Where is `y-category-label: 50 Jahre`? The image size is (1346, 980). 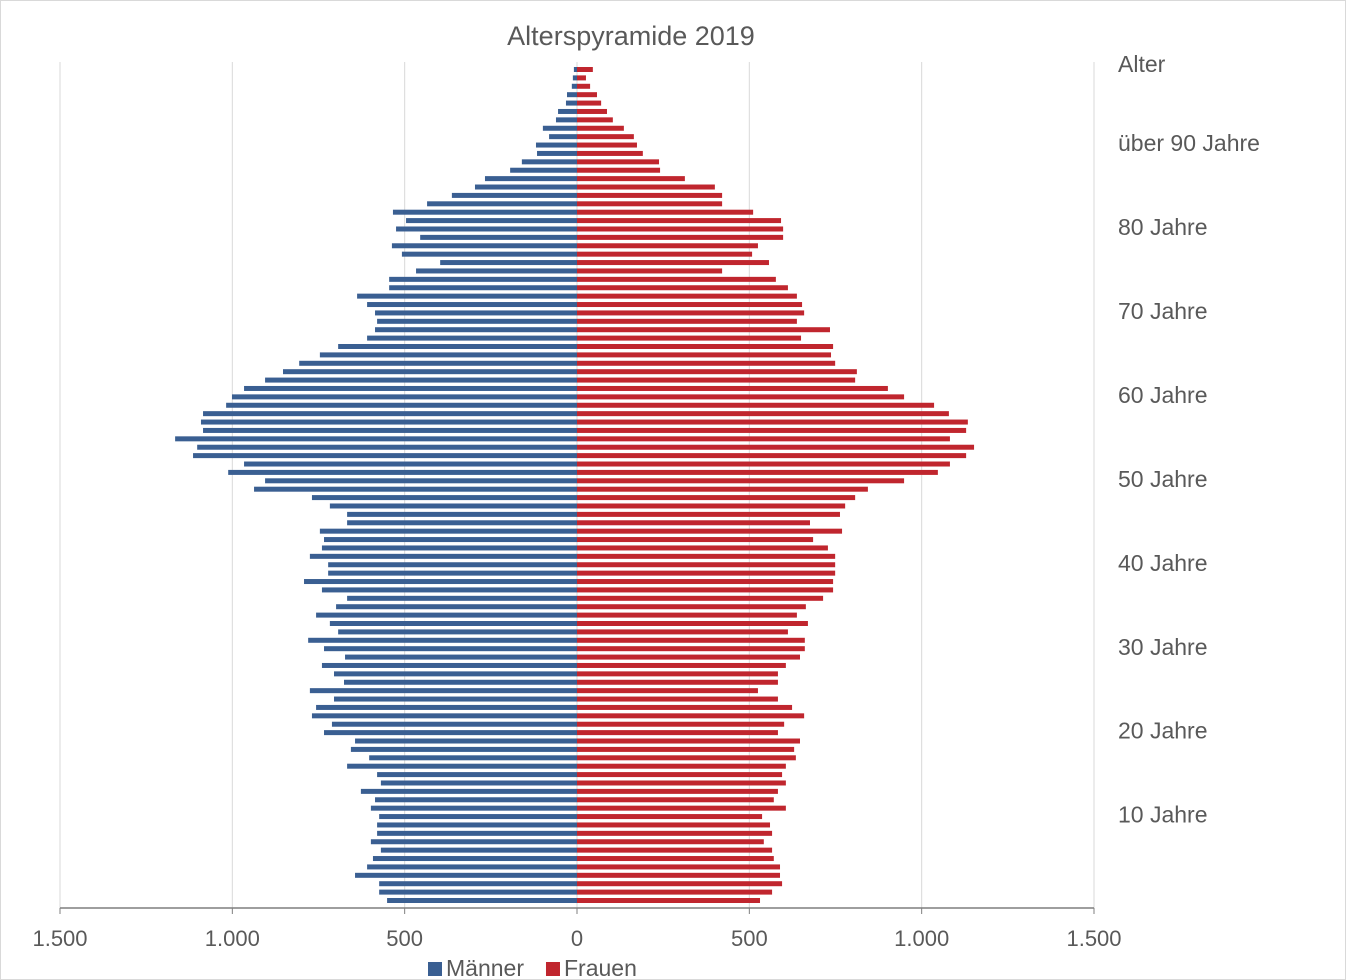 y-category-label: 50 Jahre is located at coordinates (1163, 479).